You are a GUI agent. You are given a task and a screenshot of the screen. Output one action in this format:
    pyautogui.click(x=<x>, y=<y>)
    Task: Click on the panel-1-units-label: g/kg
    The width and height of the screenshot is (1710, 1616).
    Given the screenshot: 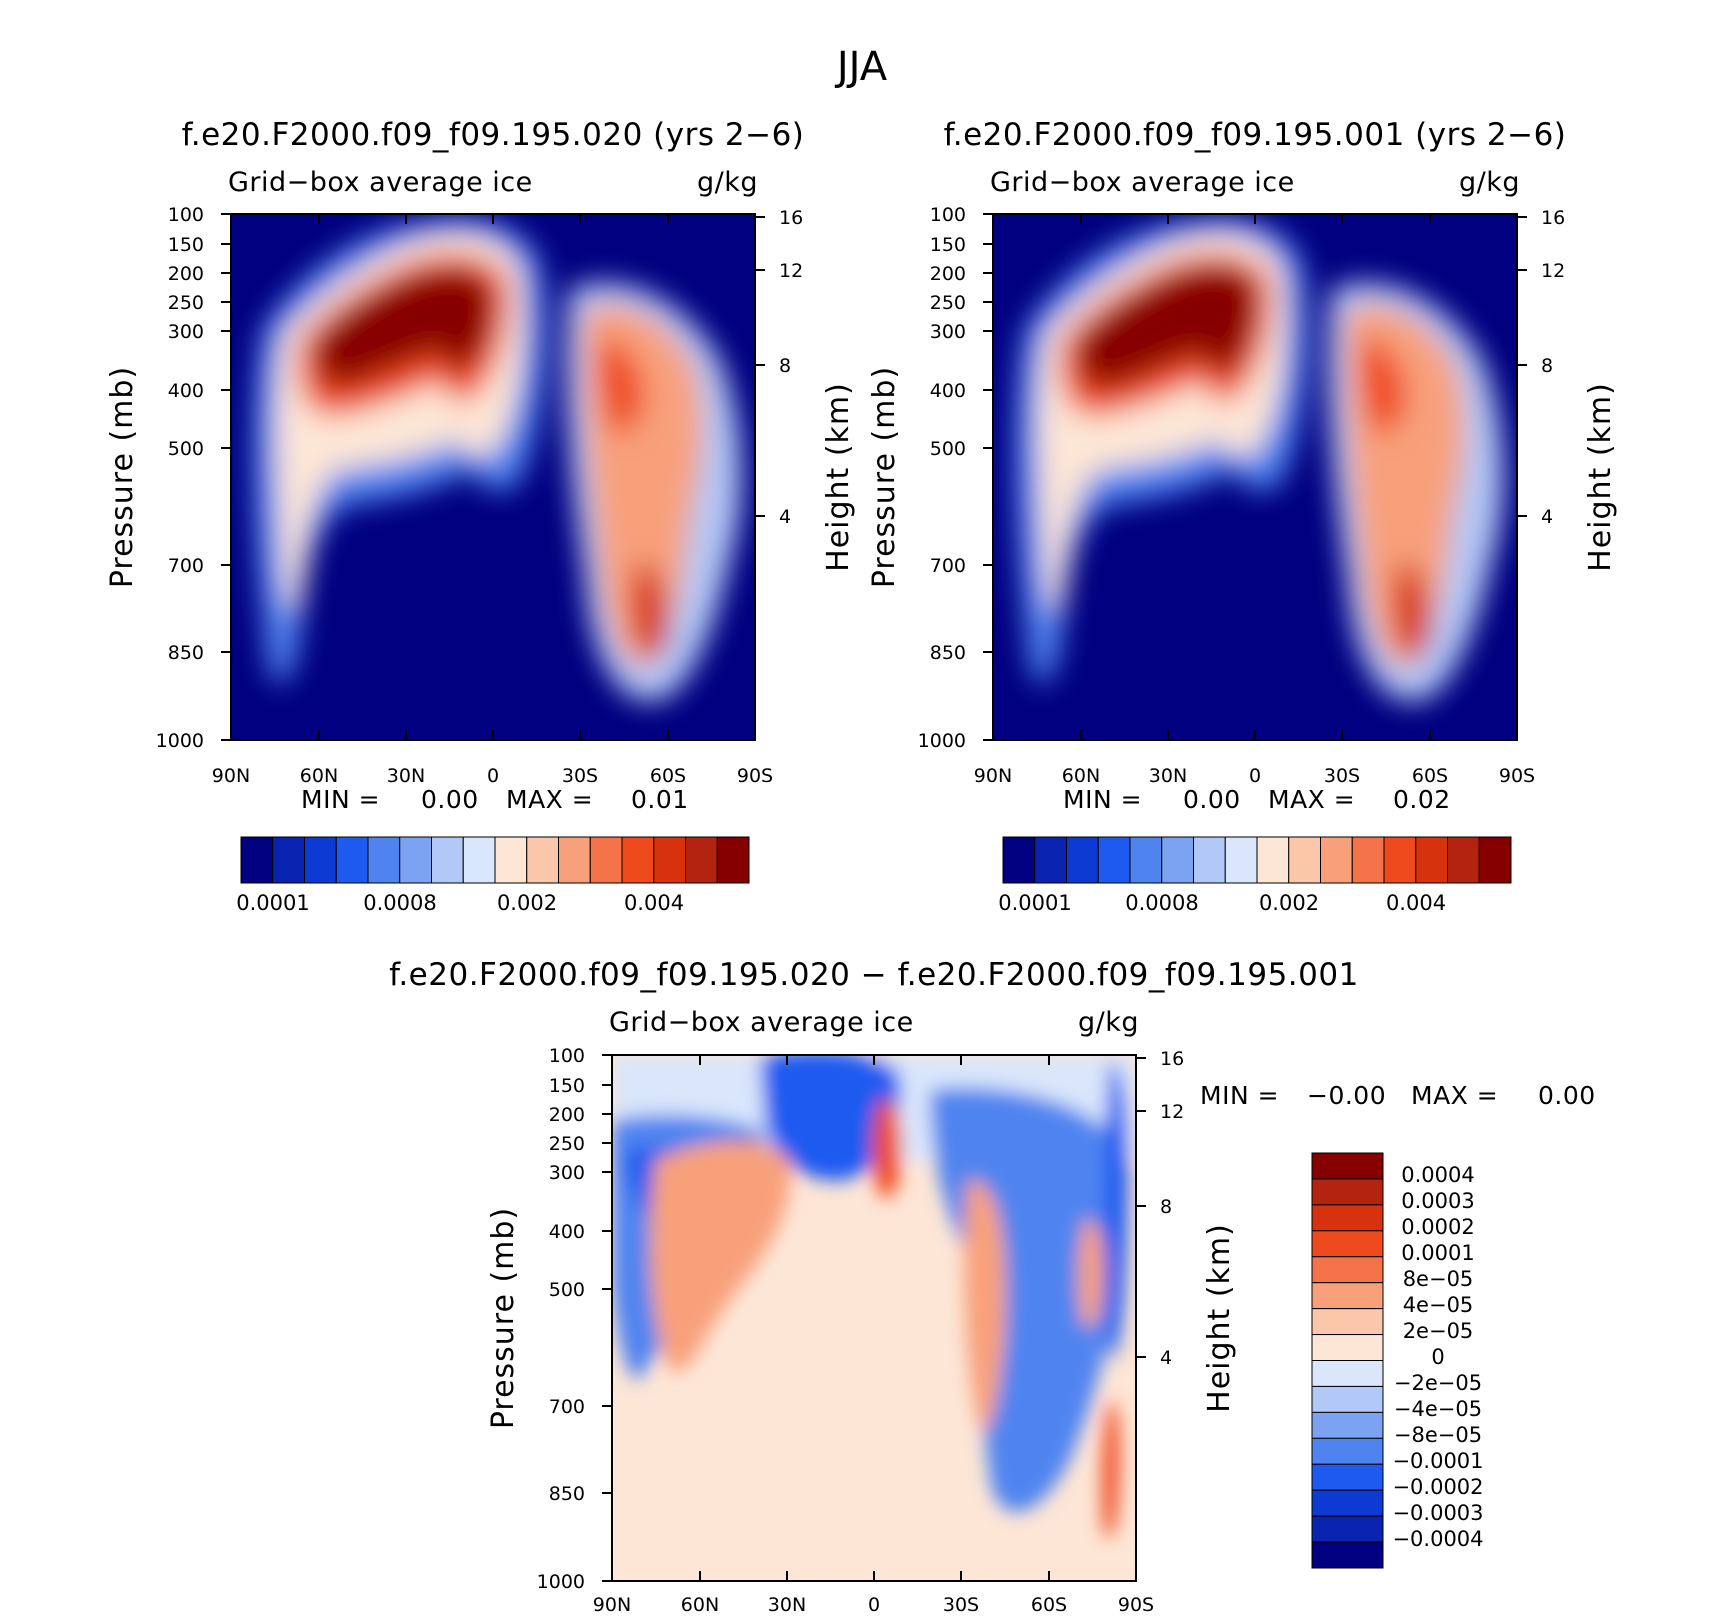 What is the action you would take?
    pyautogui.click(x=727, y=182)
    